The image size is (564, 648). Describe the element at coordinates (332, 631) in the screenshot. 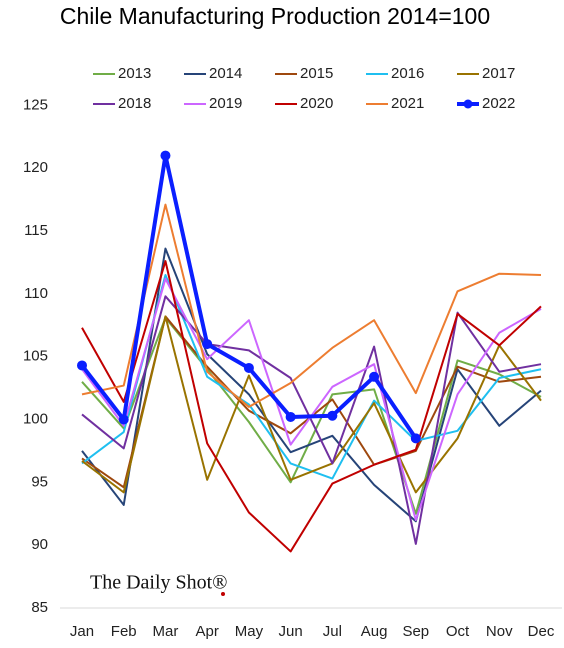

I see `x-tick-label: Jul` at that location.